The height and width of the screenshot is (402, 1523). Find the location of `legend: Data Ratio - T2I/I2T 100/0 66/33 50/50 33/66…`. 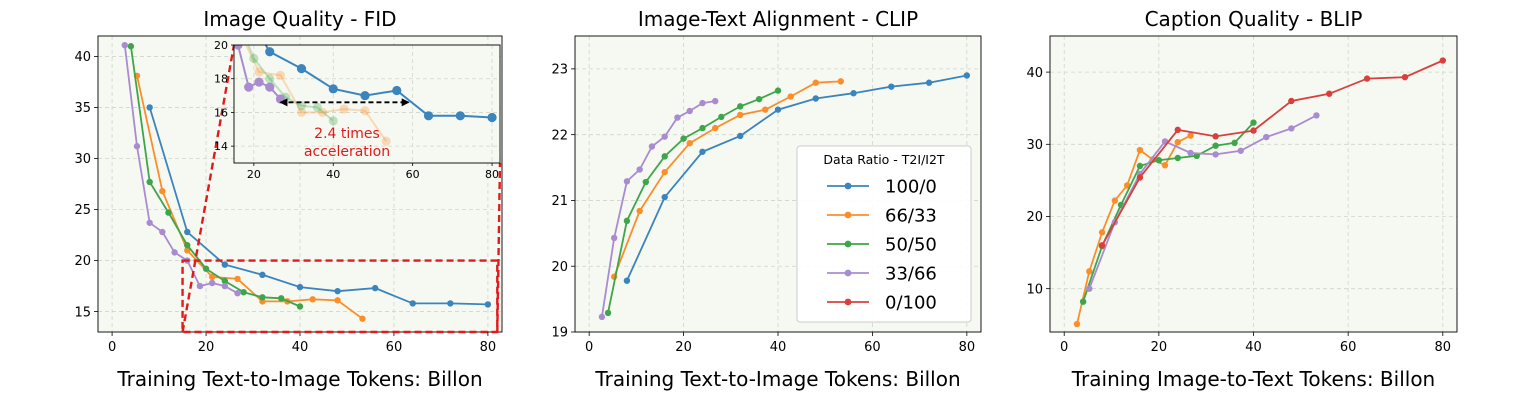

legend: Data Ratio - T2I/I2T 100/0 66/33 50/50 33/66… is located at coordinates (884, 234).